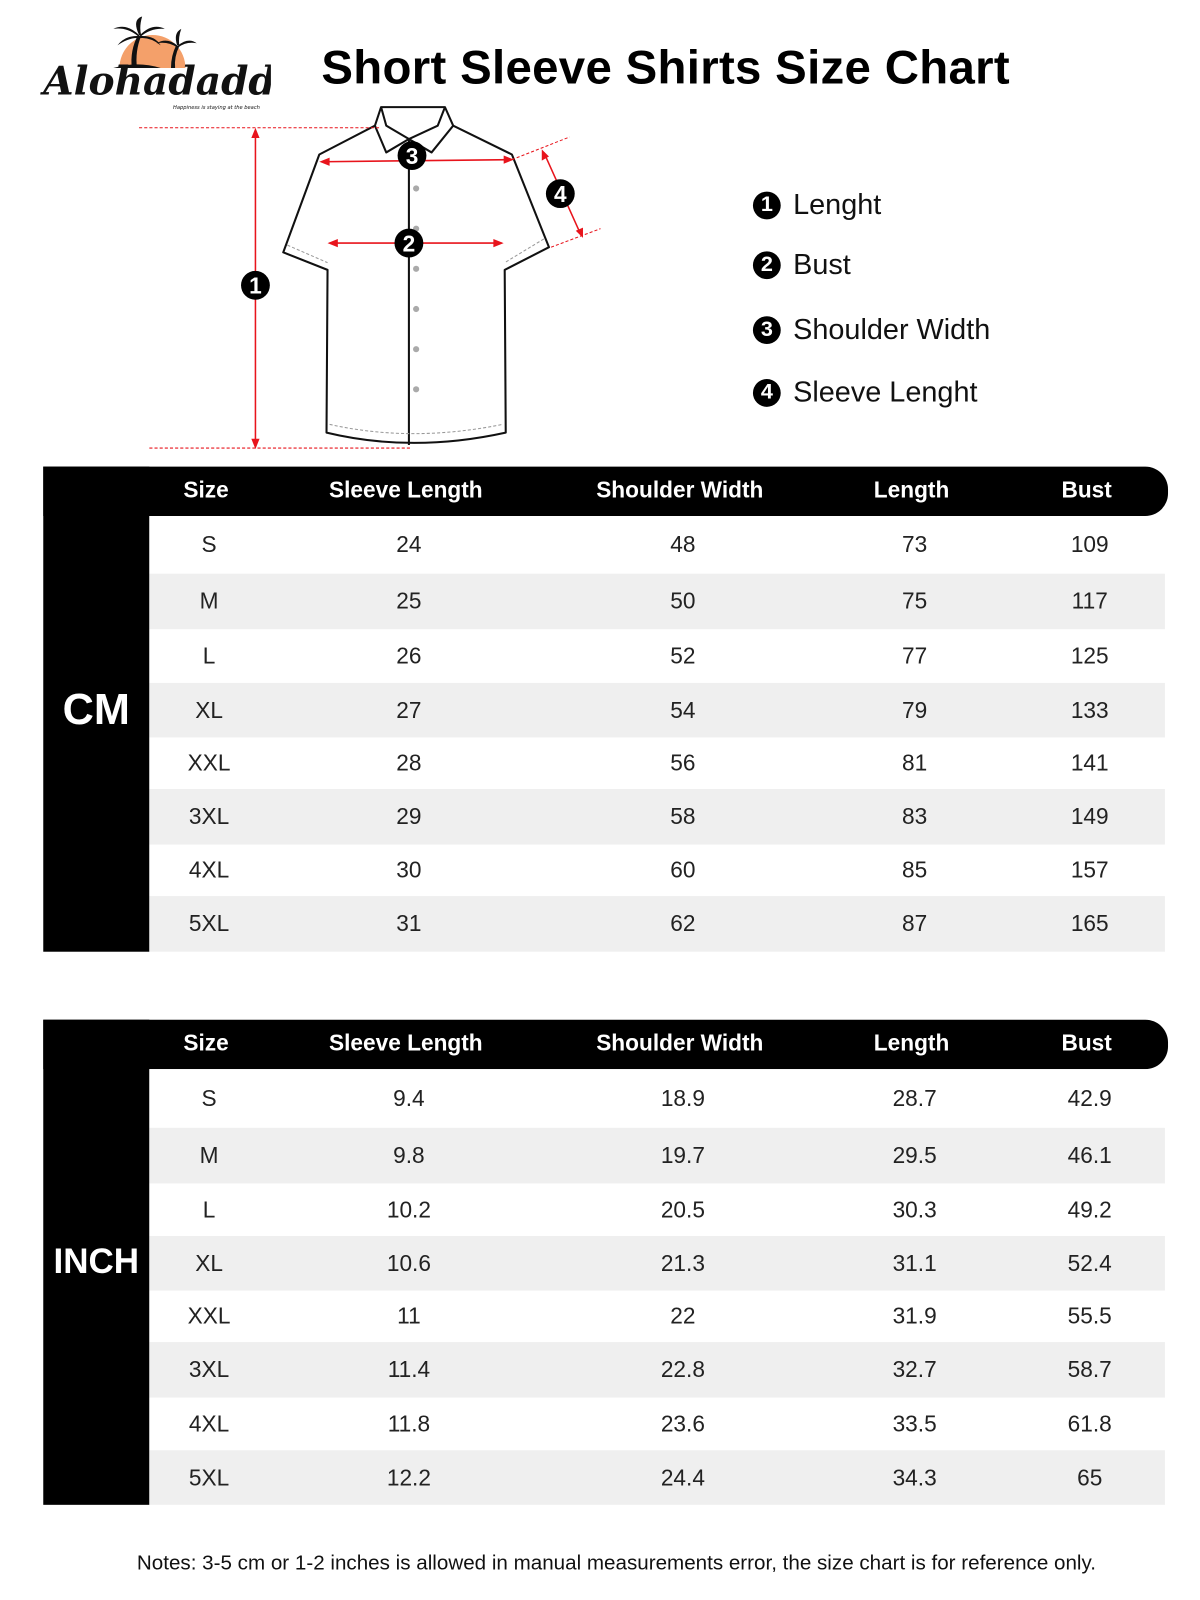 This screenshot has width=1200, height=1600. What do you see at coordinates (683, 655) in the screenshot?
I see `table-cell: 52` at bounding box center [683, 655].